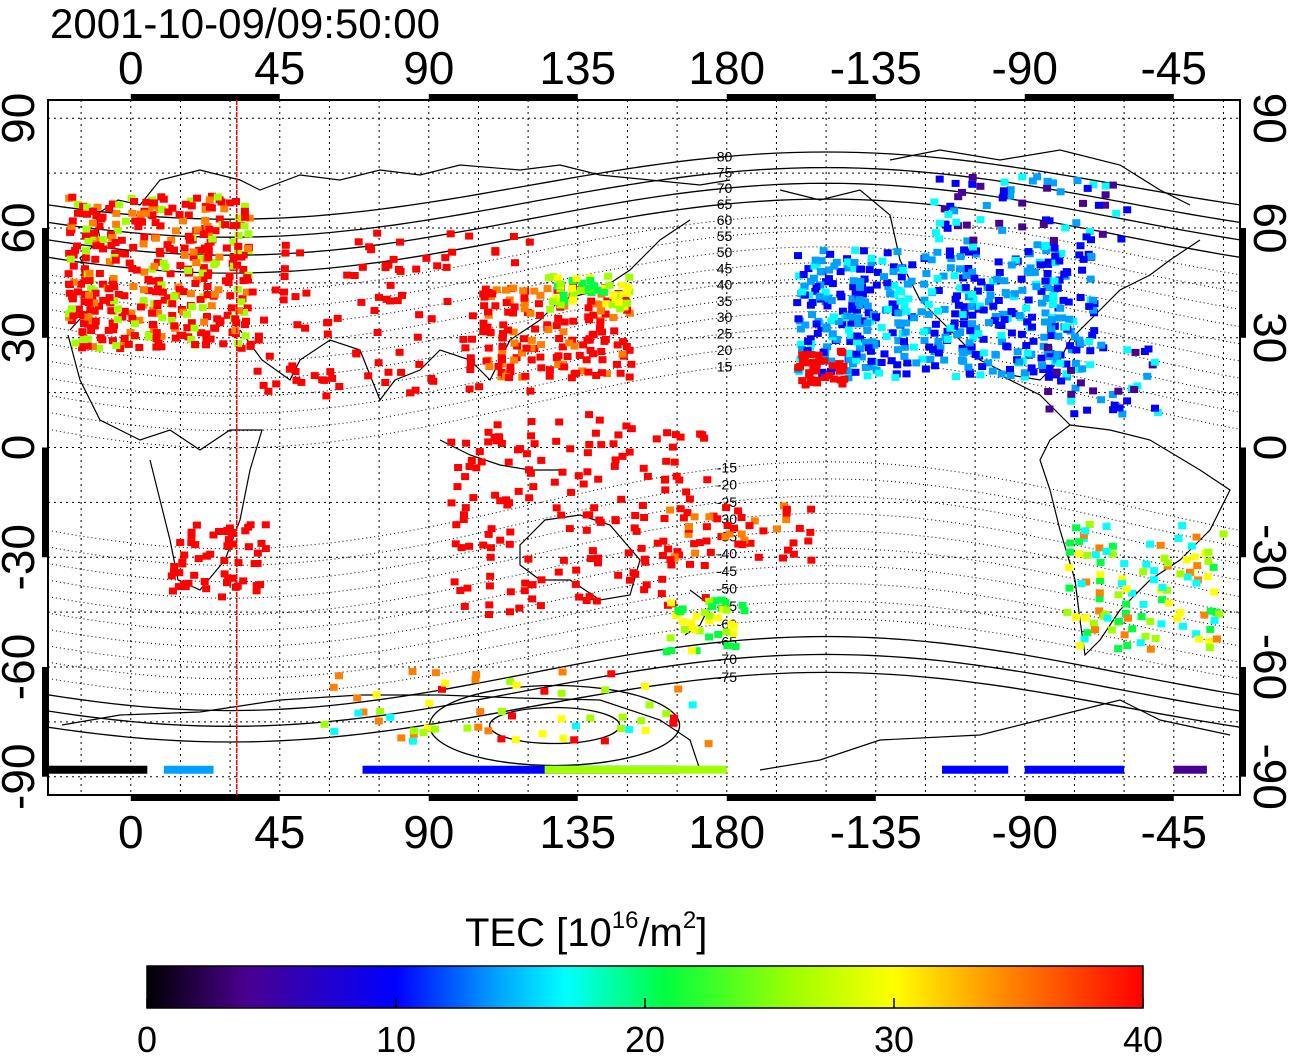 The width and height of the screenshot is (1292, 1057). I want to click on contour-label: -70, so click(727, 659).